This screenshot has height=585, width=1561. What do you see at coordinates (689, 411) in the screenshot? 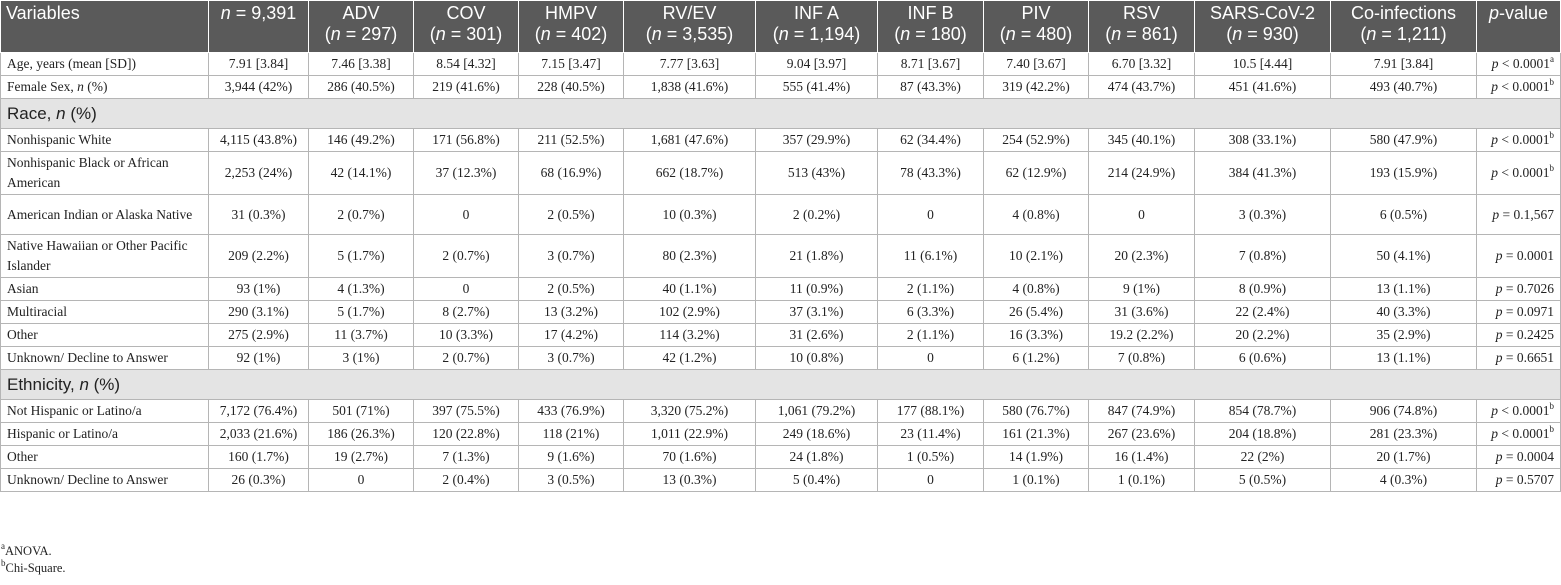
I see `table-cell: 3,320 (75.2%)` at bounding box center [689, 411].